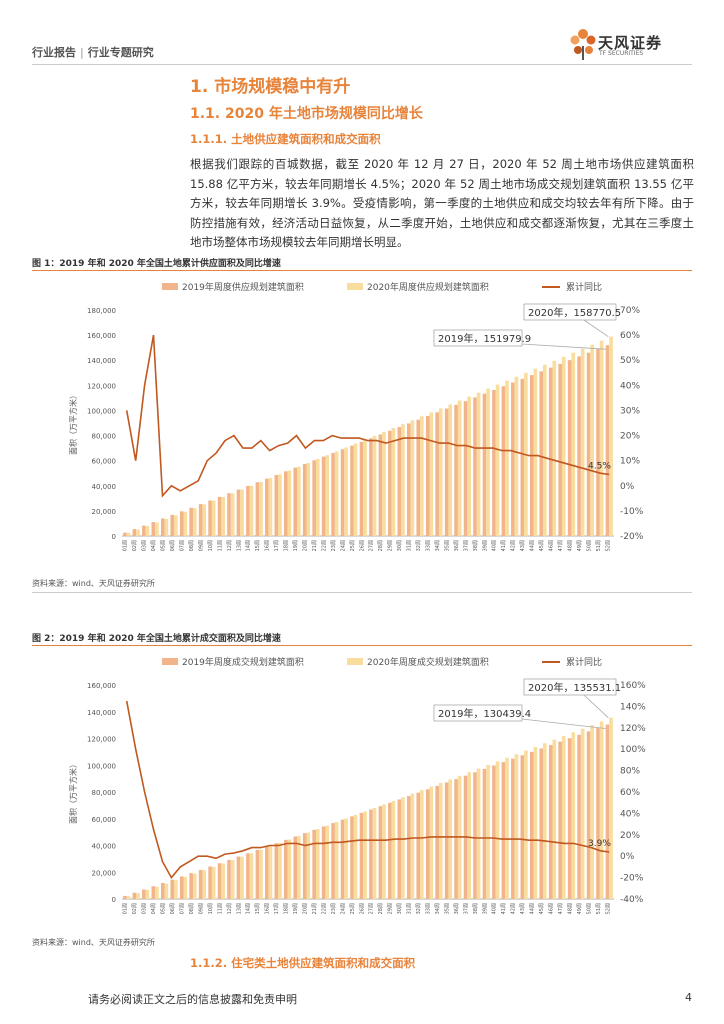 Image resolution: width=724 pixels, height=1024 pixels. What do you see at coordinates (466, 545) in the screenshot?
I see `x-tick-label: 37周` at bounding box center [466, 545].